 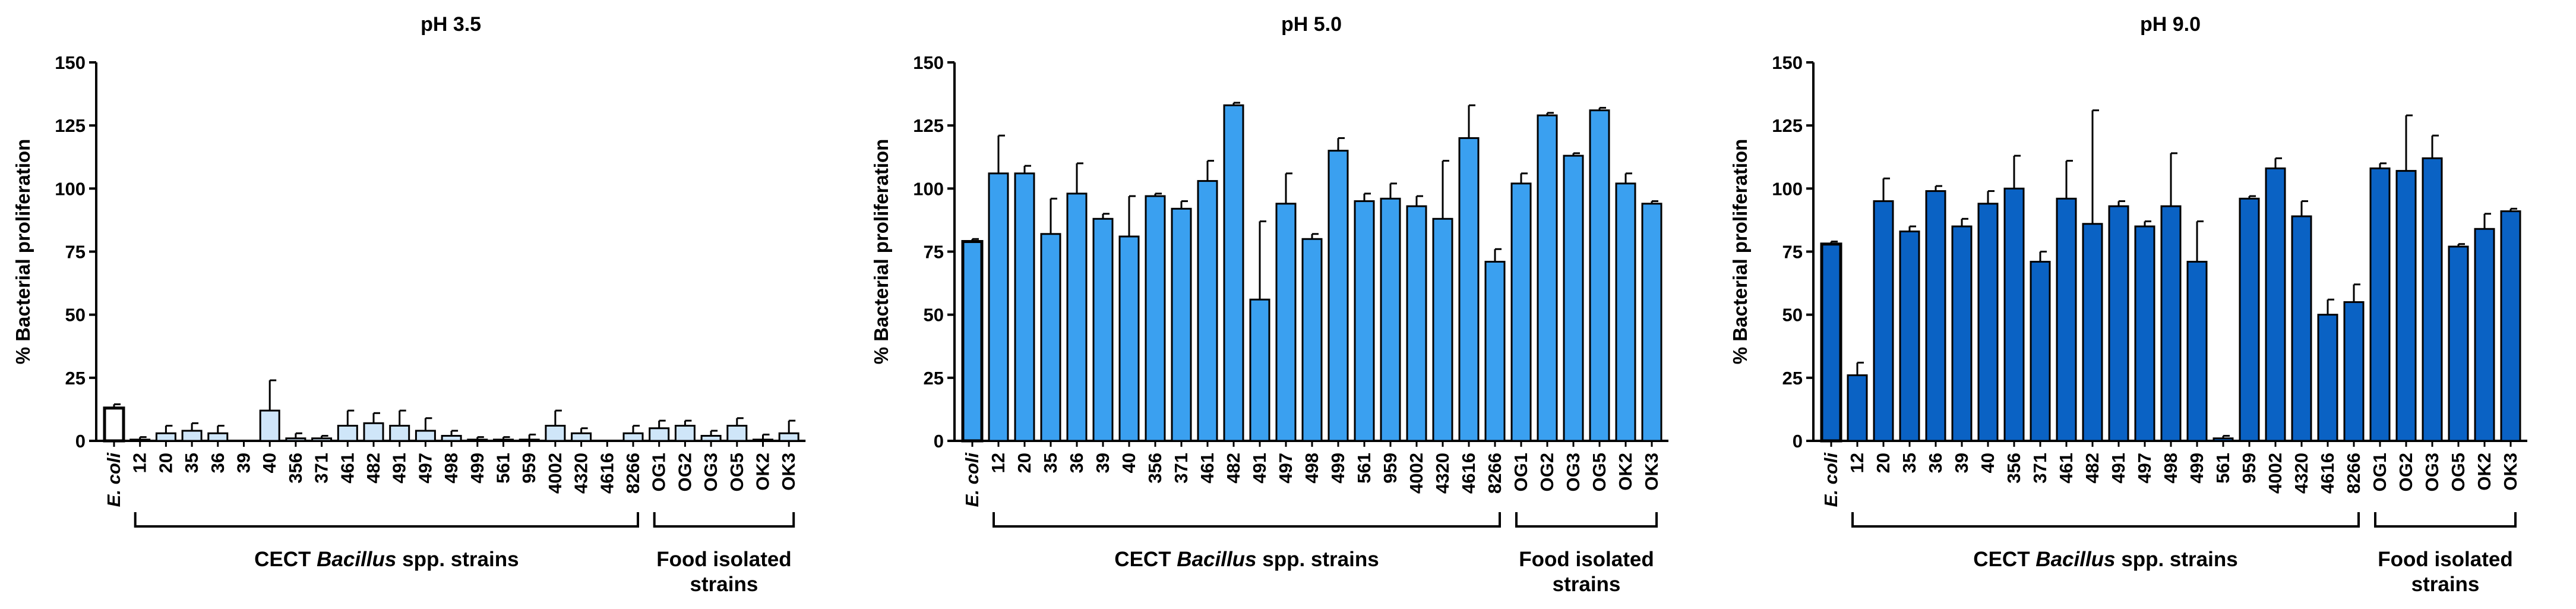 I want to click on x-tick-label: 497, so click(x=2144, y=468).